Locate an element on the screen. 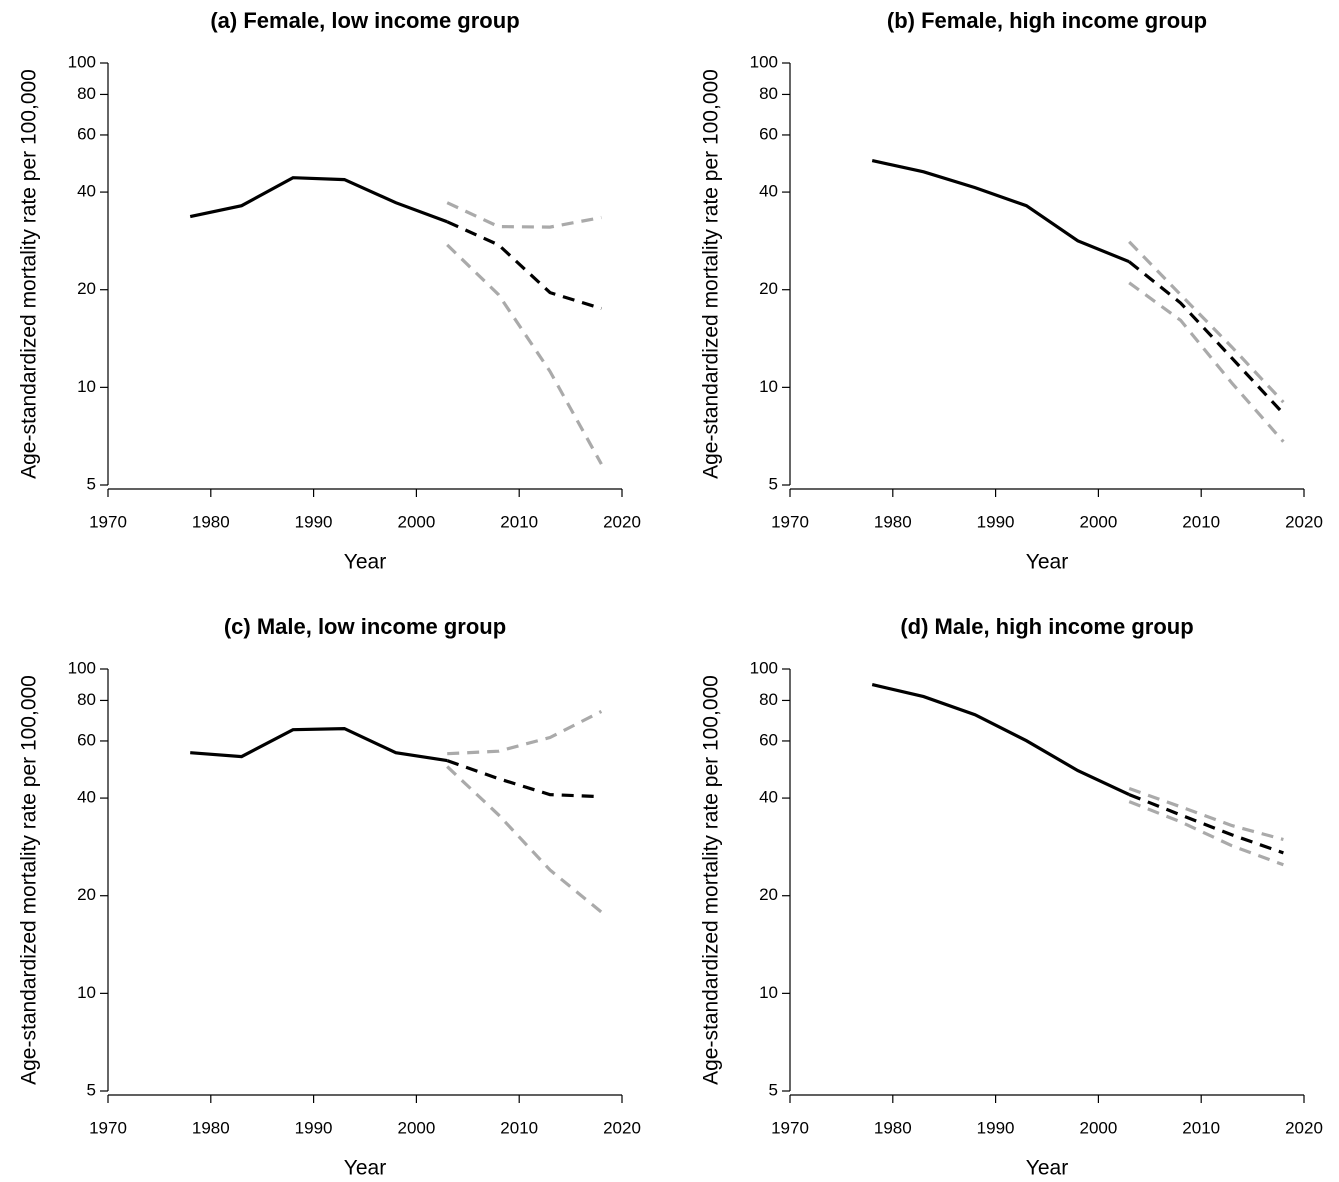 This screenshot has width=1339, height=1182. panel-title: (b) Female, high income group is located at coordinates (1047, 20).